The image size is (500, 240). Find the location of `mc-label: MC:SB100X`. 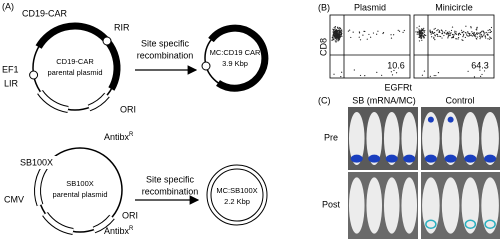

mc-label: MC:SB100X is located at coordinates (236, 190).